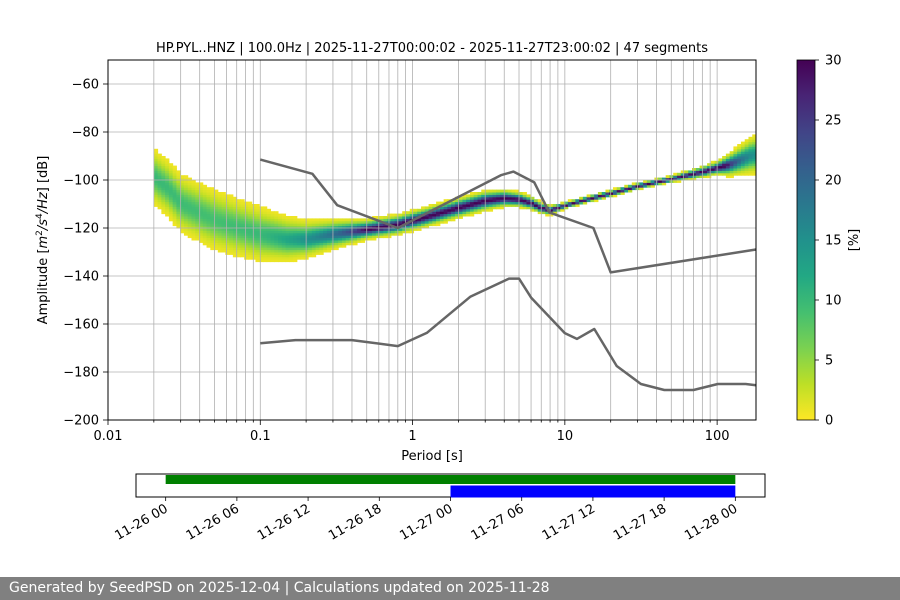  What do you see at coordinates (355, 522) in the screenshot?
I see `availability-tick-label: 11-26 18` at bounding box center [355, 522].